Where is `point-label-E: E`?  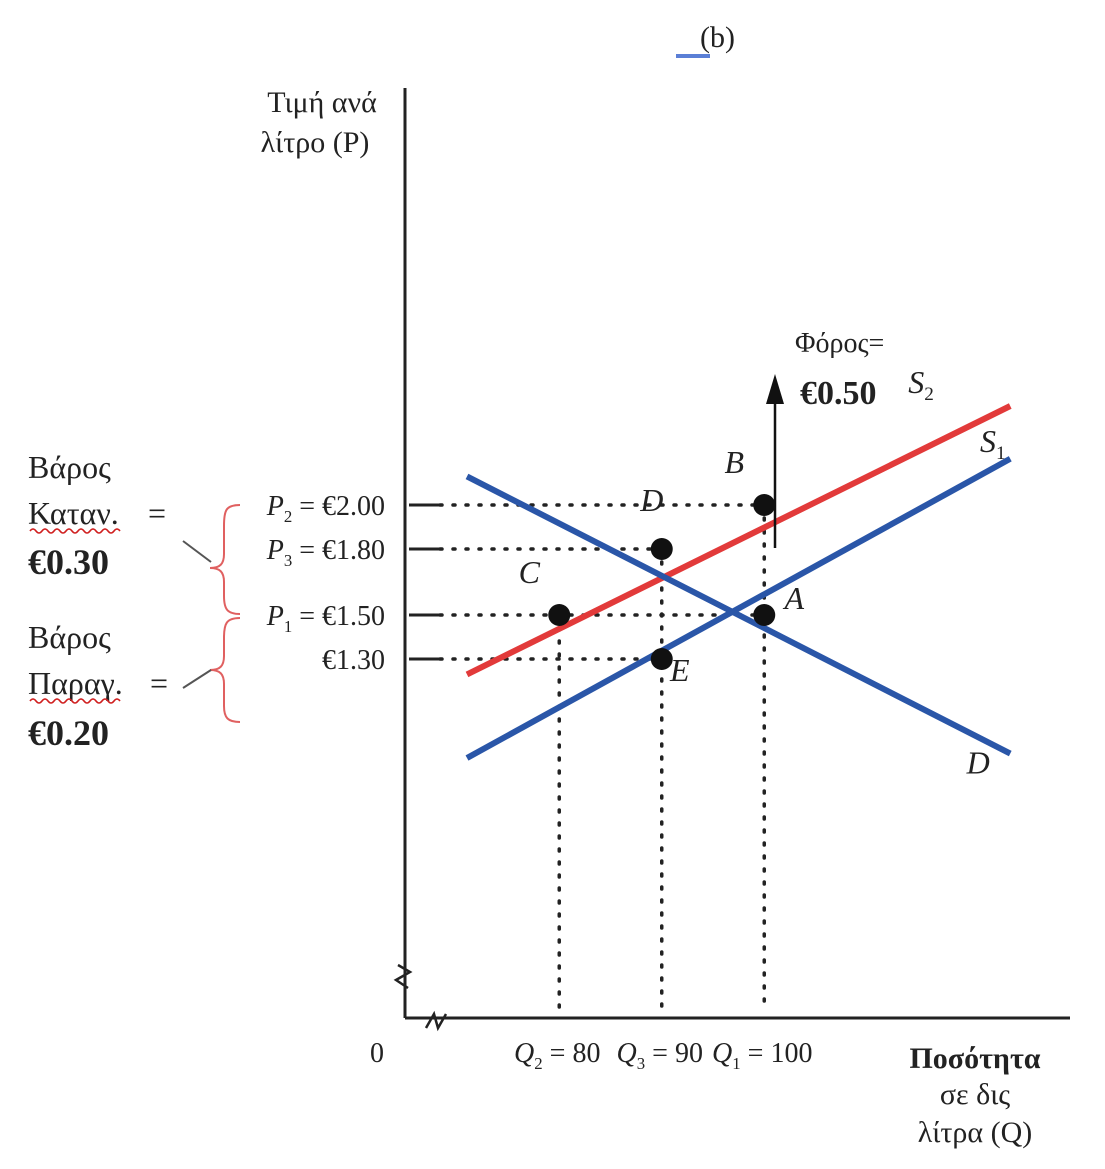
point-label-E: E is located at coordinates (679, 670).